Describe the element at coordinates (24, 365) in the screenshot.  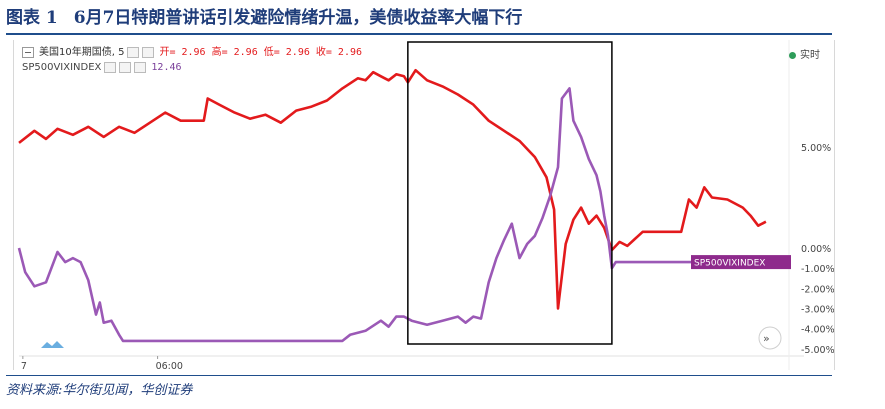
I see `x-tick-label: 7` at that location.